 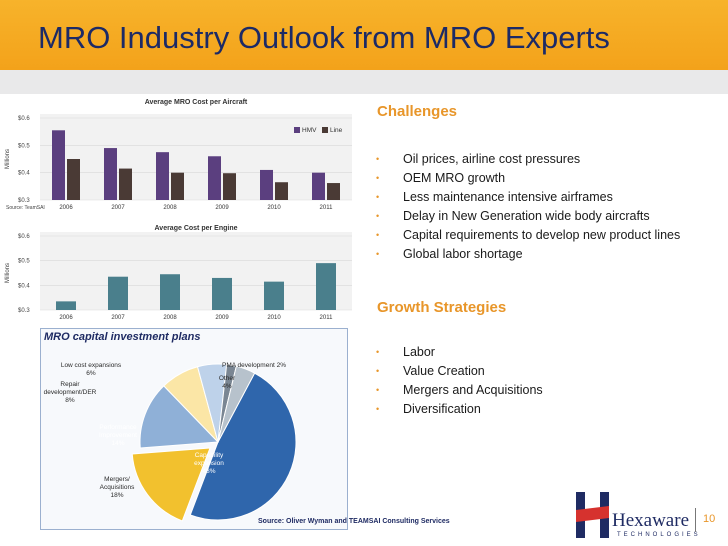 What do you see at coordinates (227, 382) in the screenshot?
I see `pie-label-other: Other 4%` at bounding box center [227, 382].